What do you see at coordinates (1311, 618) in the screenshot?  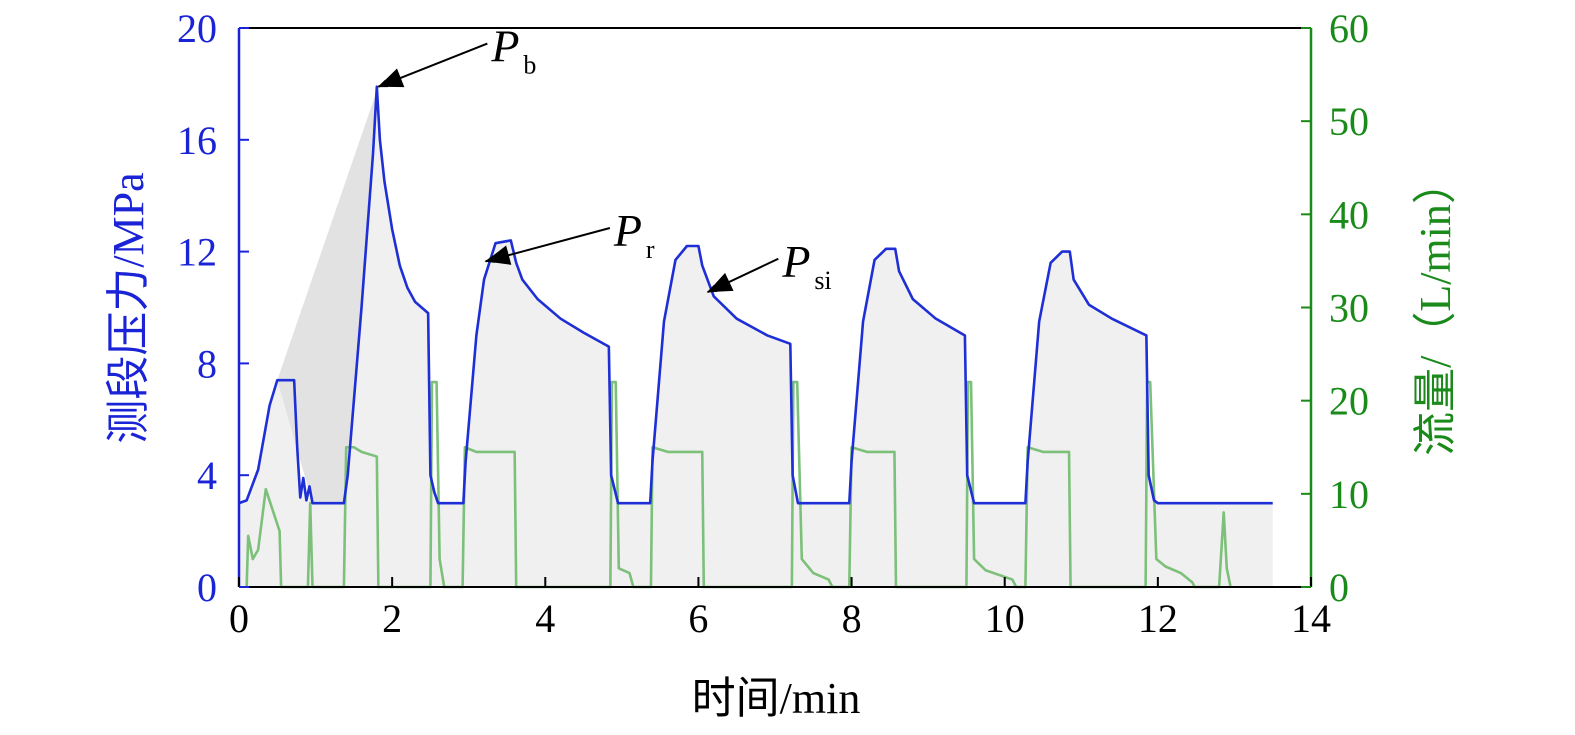 I see `x-tick-label: 14` at bounding box center [1311, 618].